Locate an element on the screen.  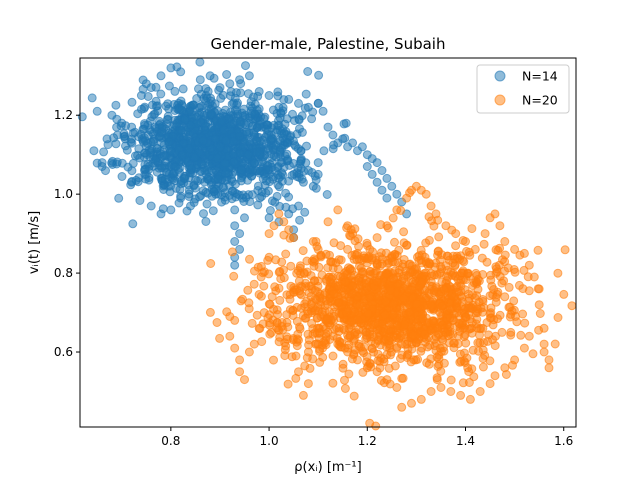
y-tick-label: 1.2 is located at coordinates (63, 115).